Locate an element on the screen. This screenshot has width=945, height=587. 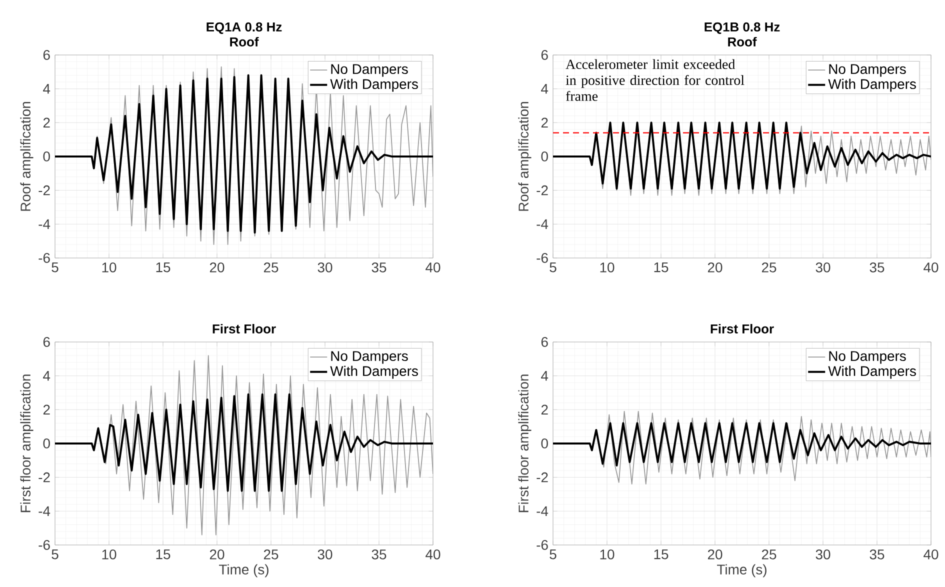
annotation: Accelerometer limit exceeded in positive direction for control frame is located at coordinates (655, 80).